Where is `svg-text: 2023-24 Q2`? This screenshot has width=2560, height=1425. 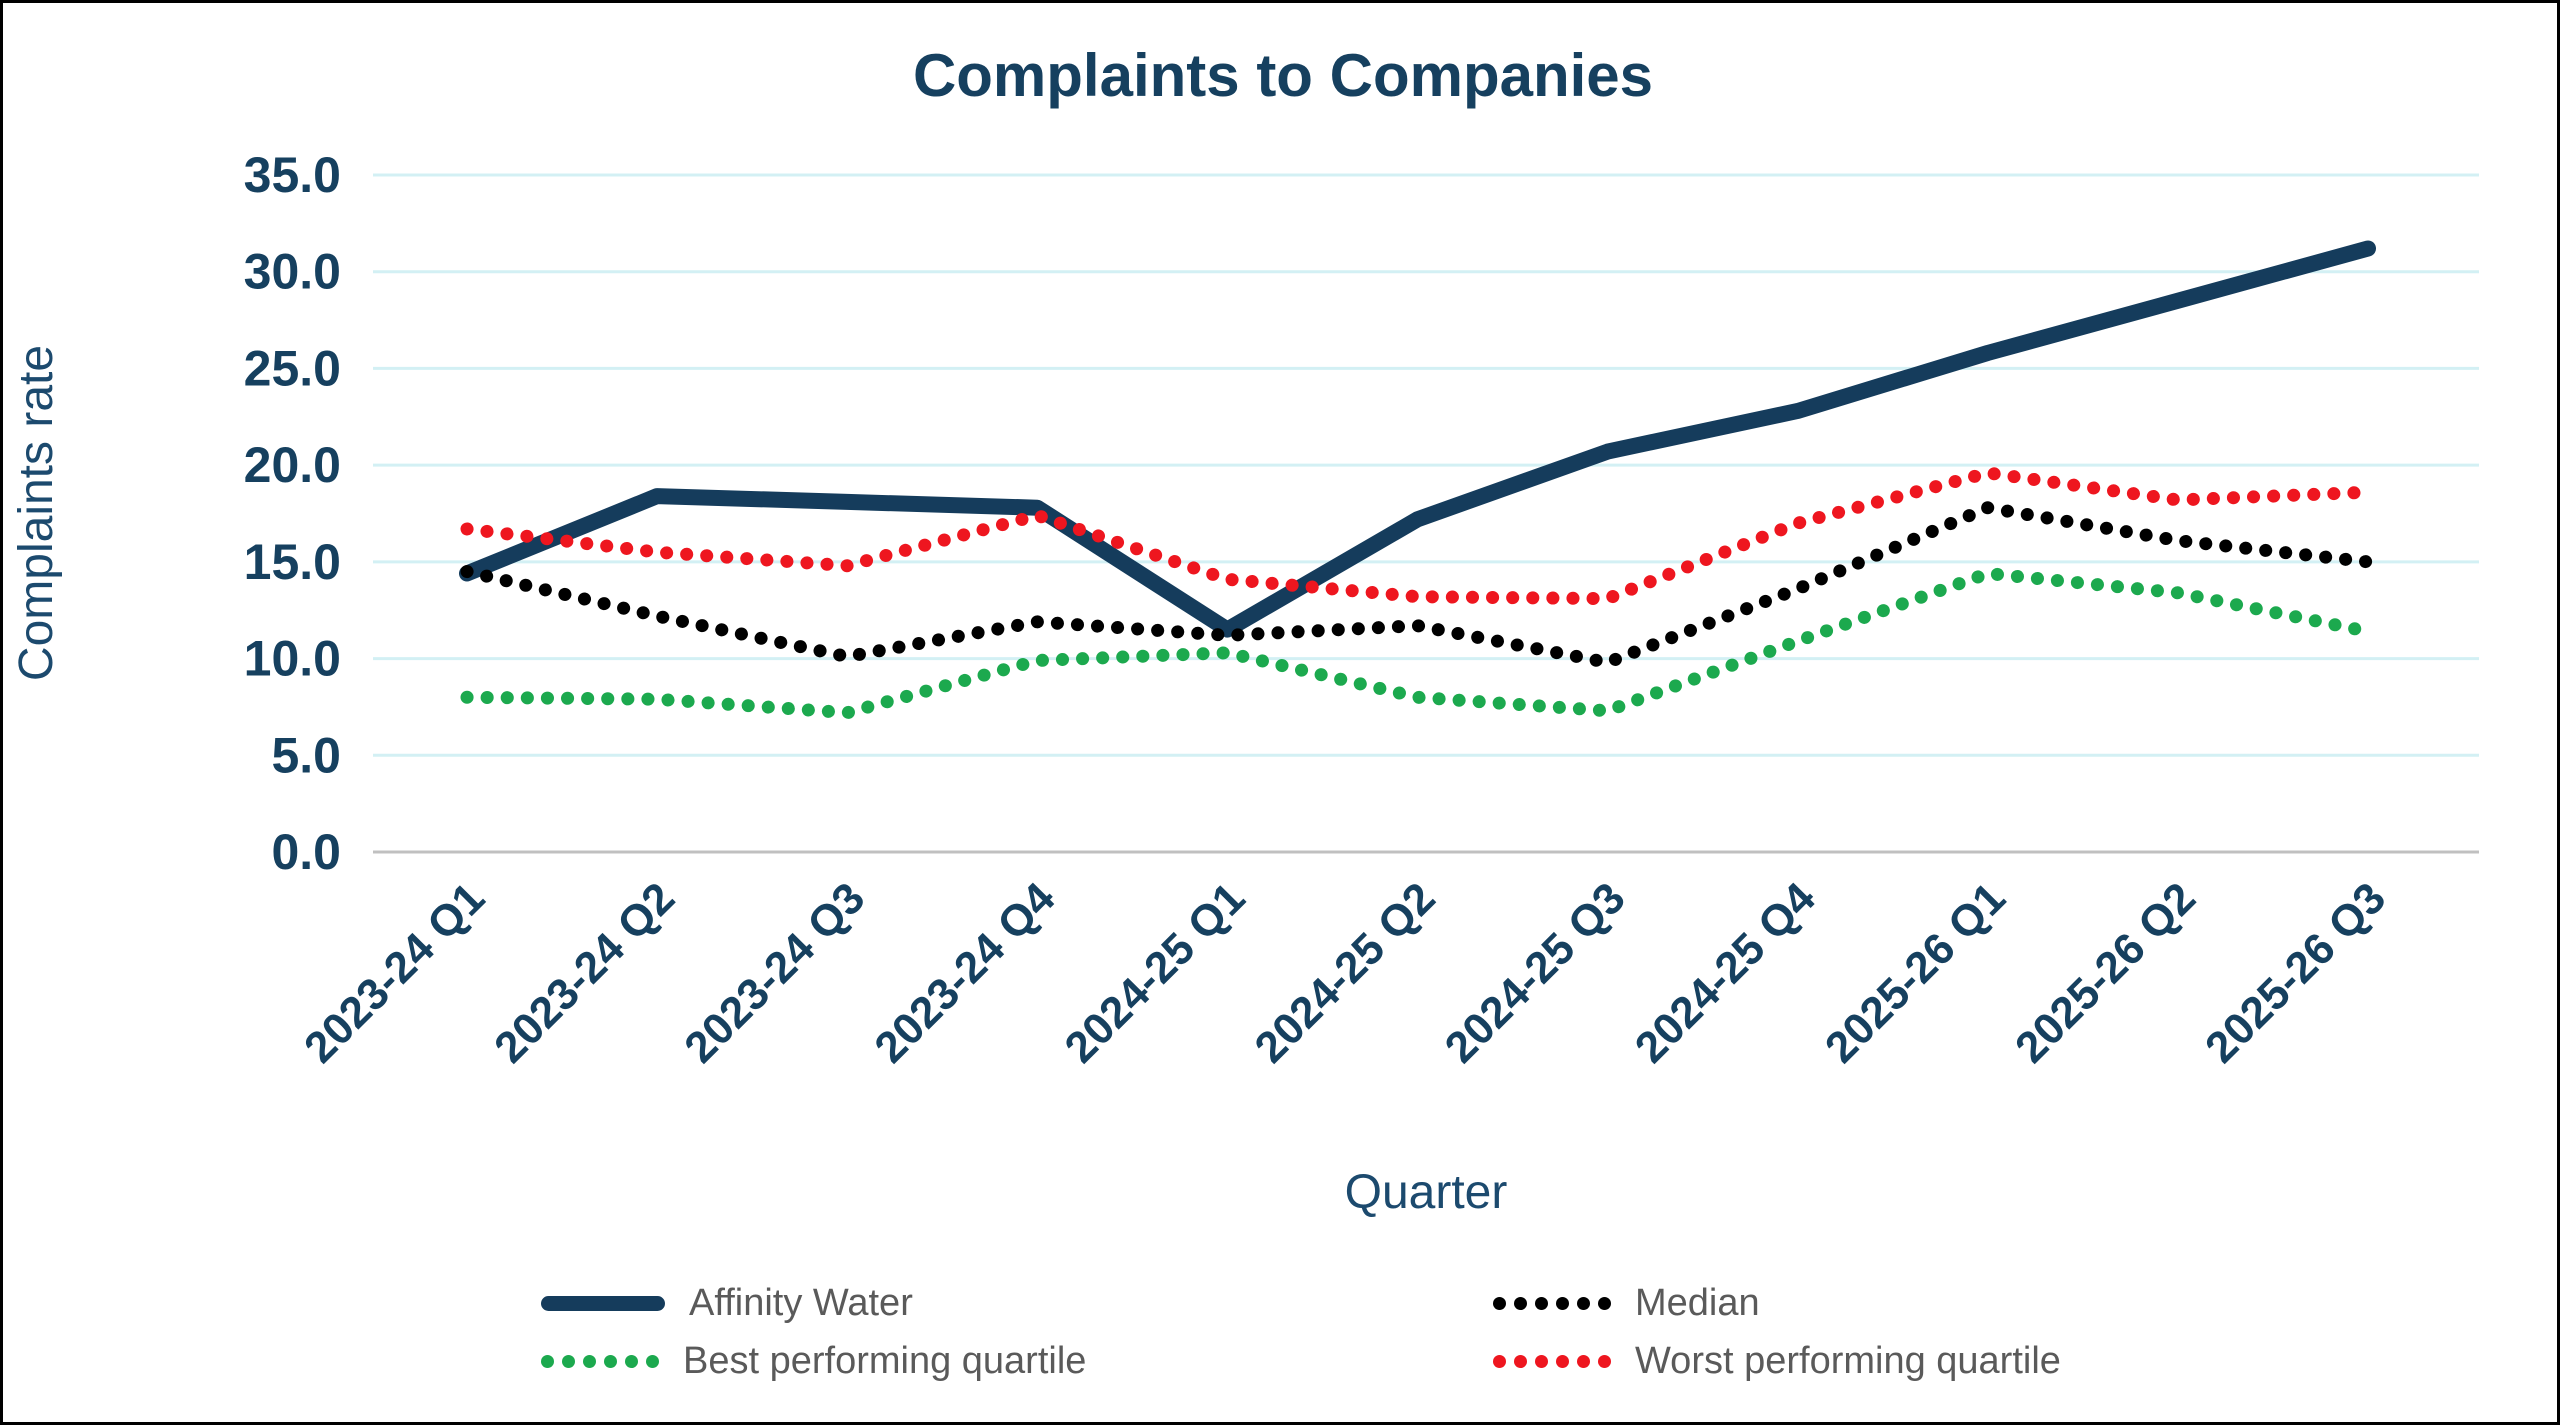
svg-text: 2023-24 Q2 is located at coordinates (584, 972).